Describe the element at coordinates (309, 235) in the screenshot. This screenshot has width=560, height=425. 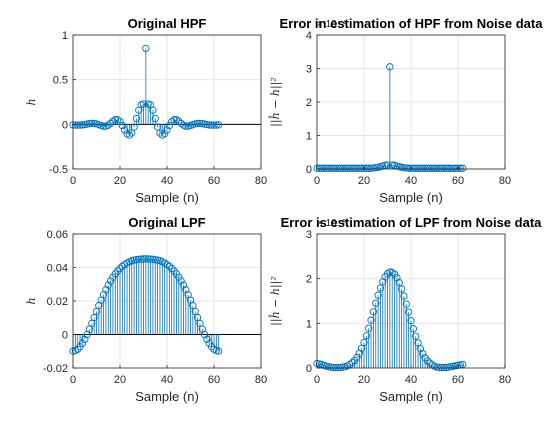
I see `y-tick-label: 3` at that location.